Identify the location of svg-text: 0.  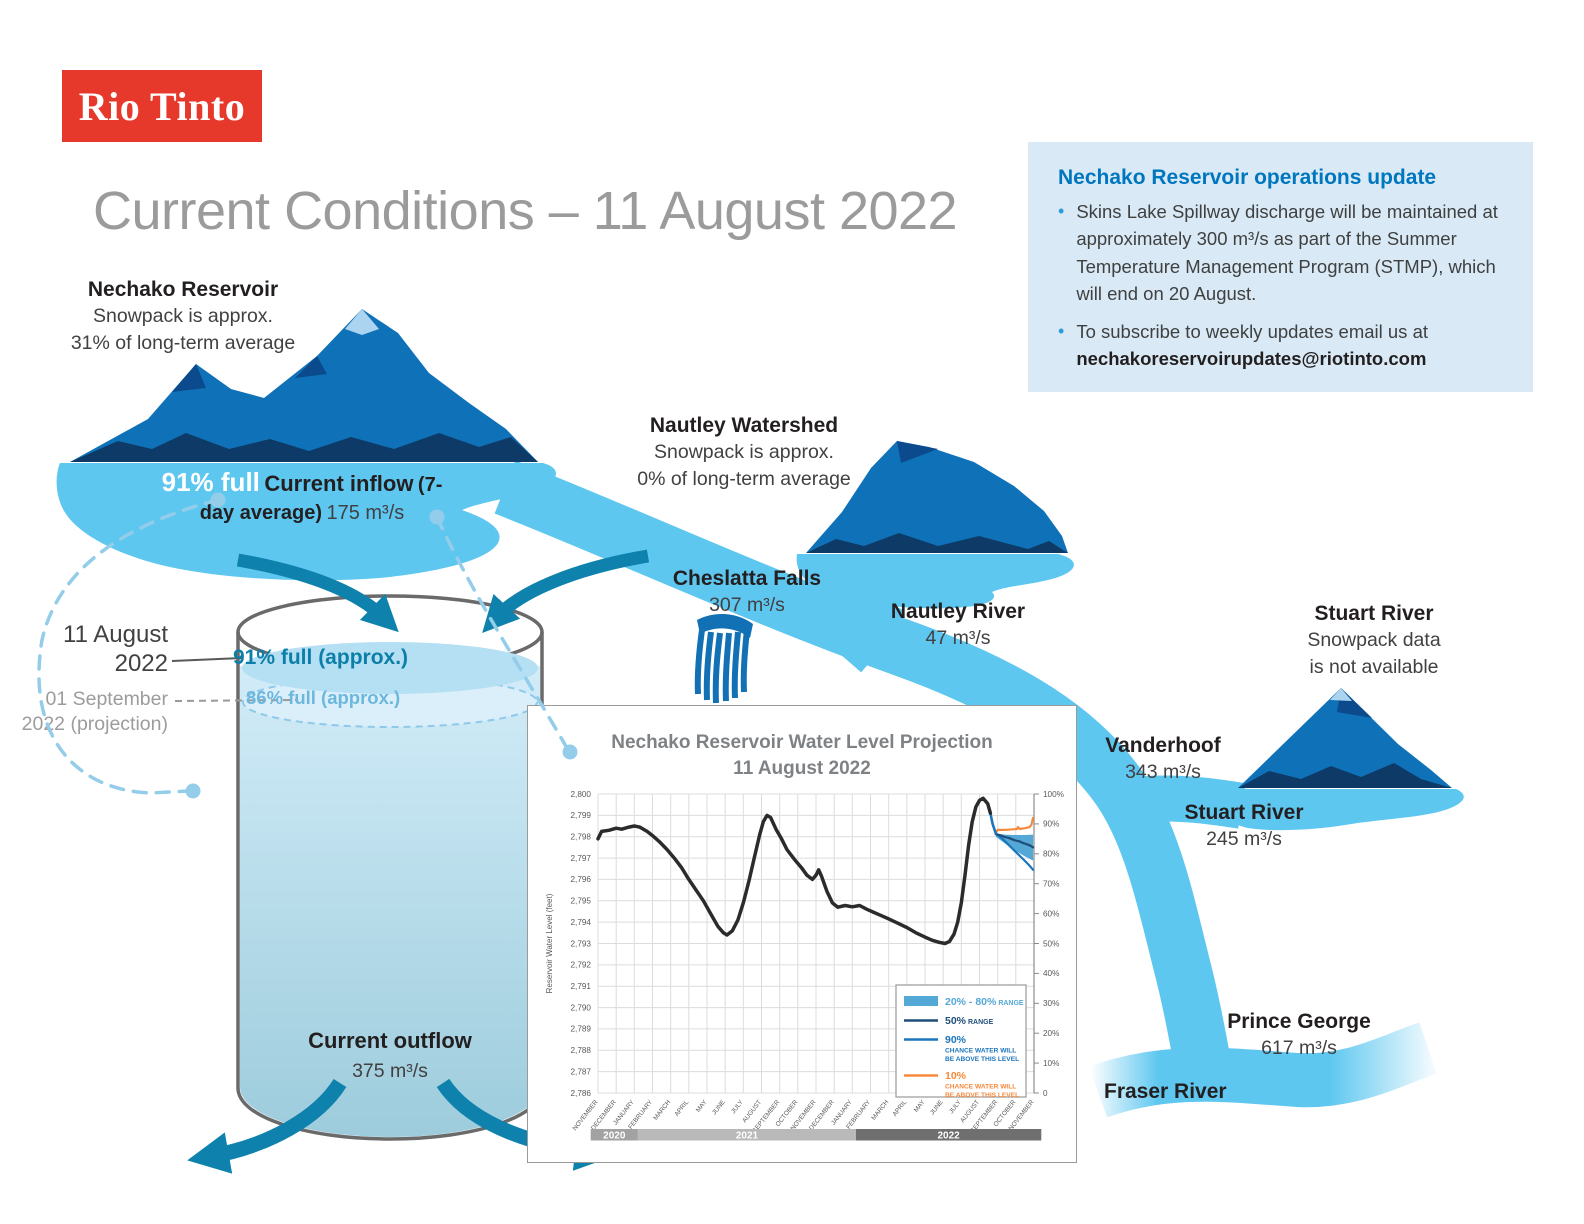
(1045, 1093).